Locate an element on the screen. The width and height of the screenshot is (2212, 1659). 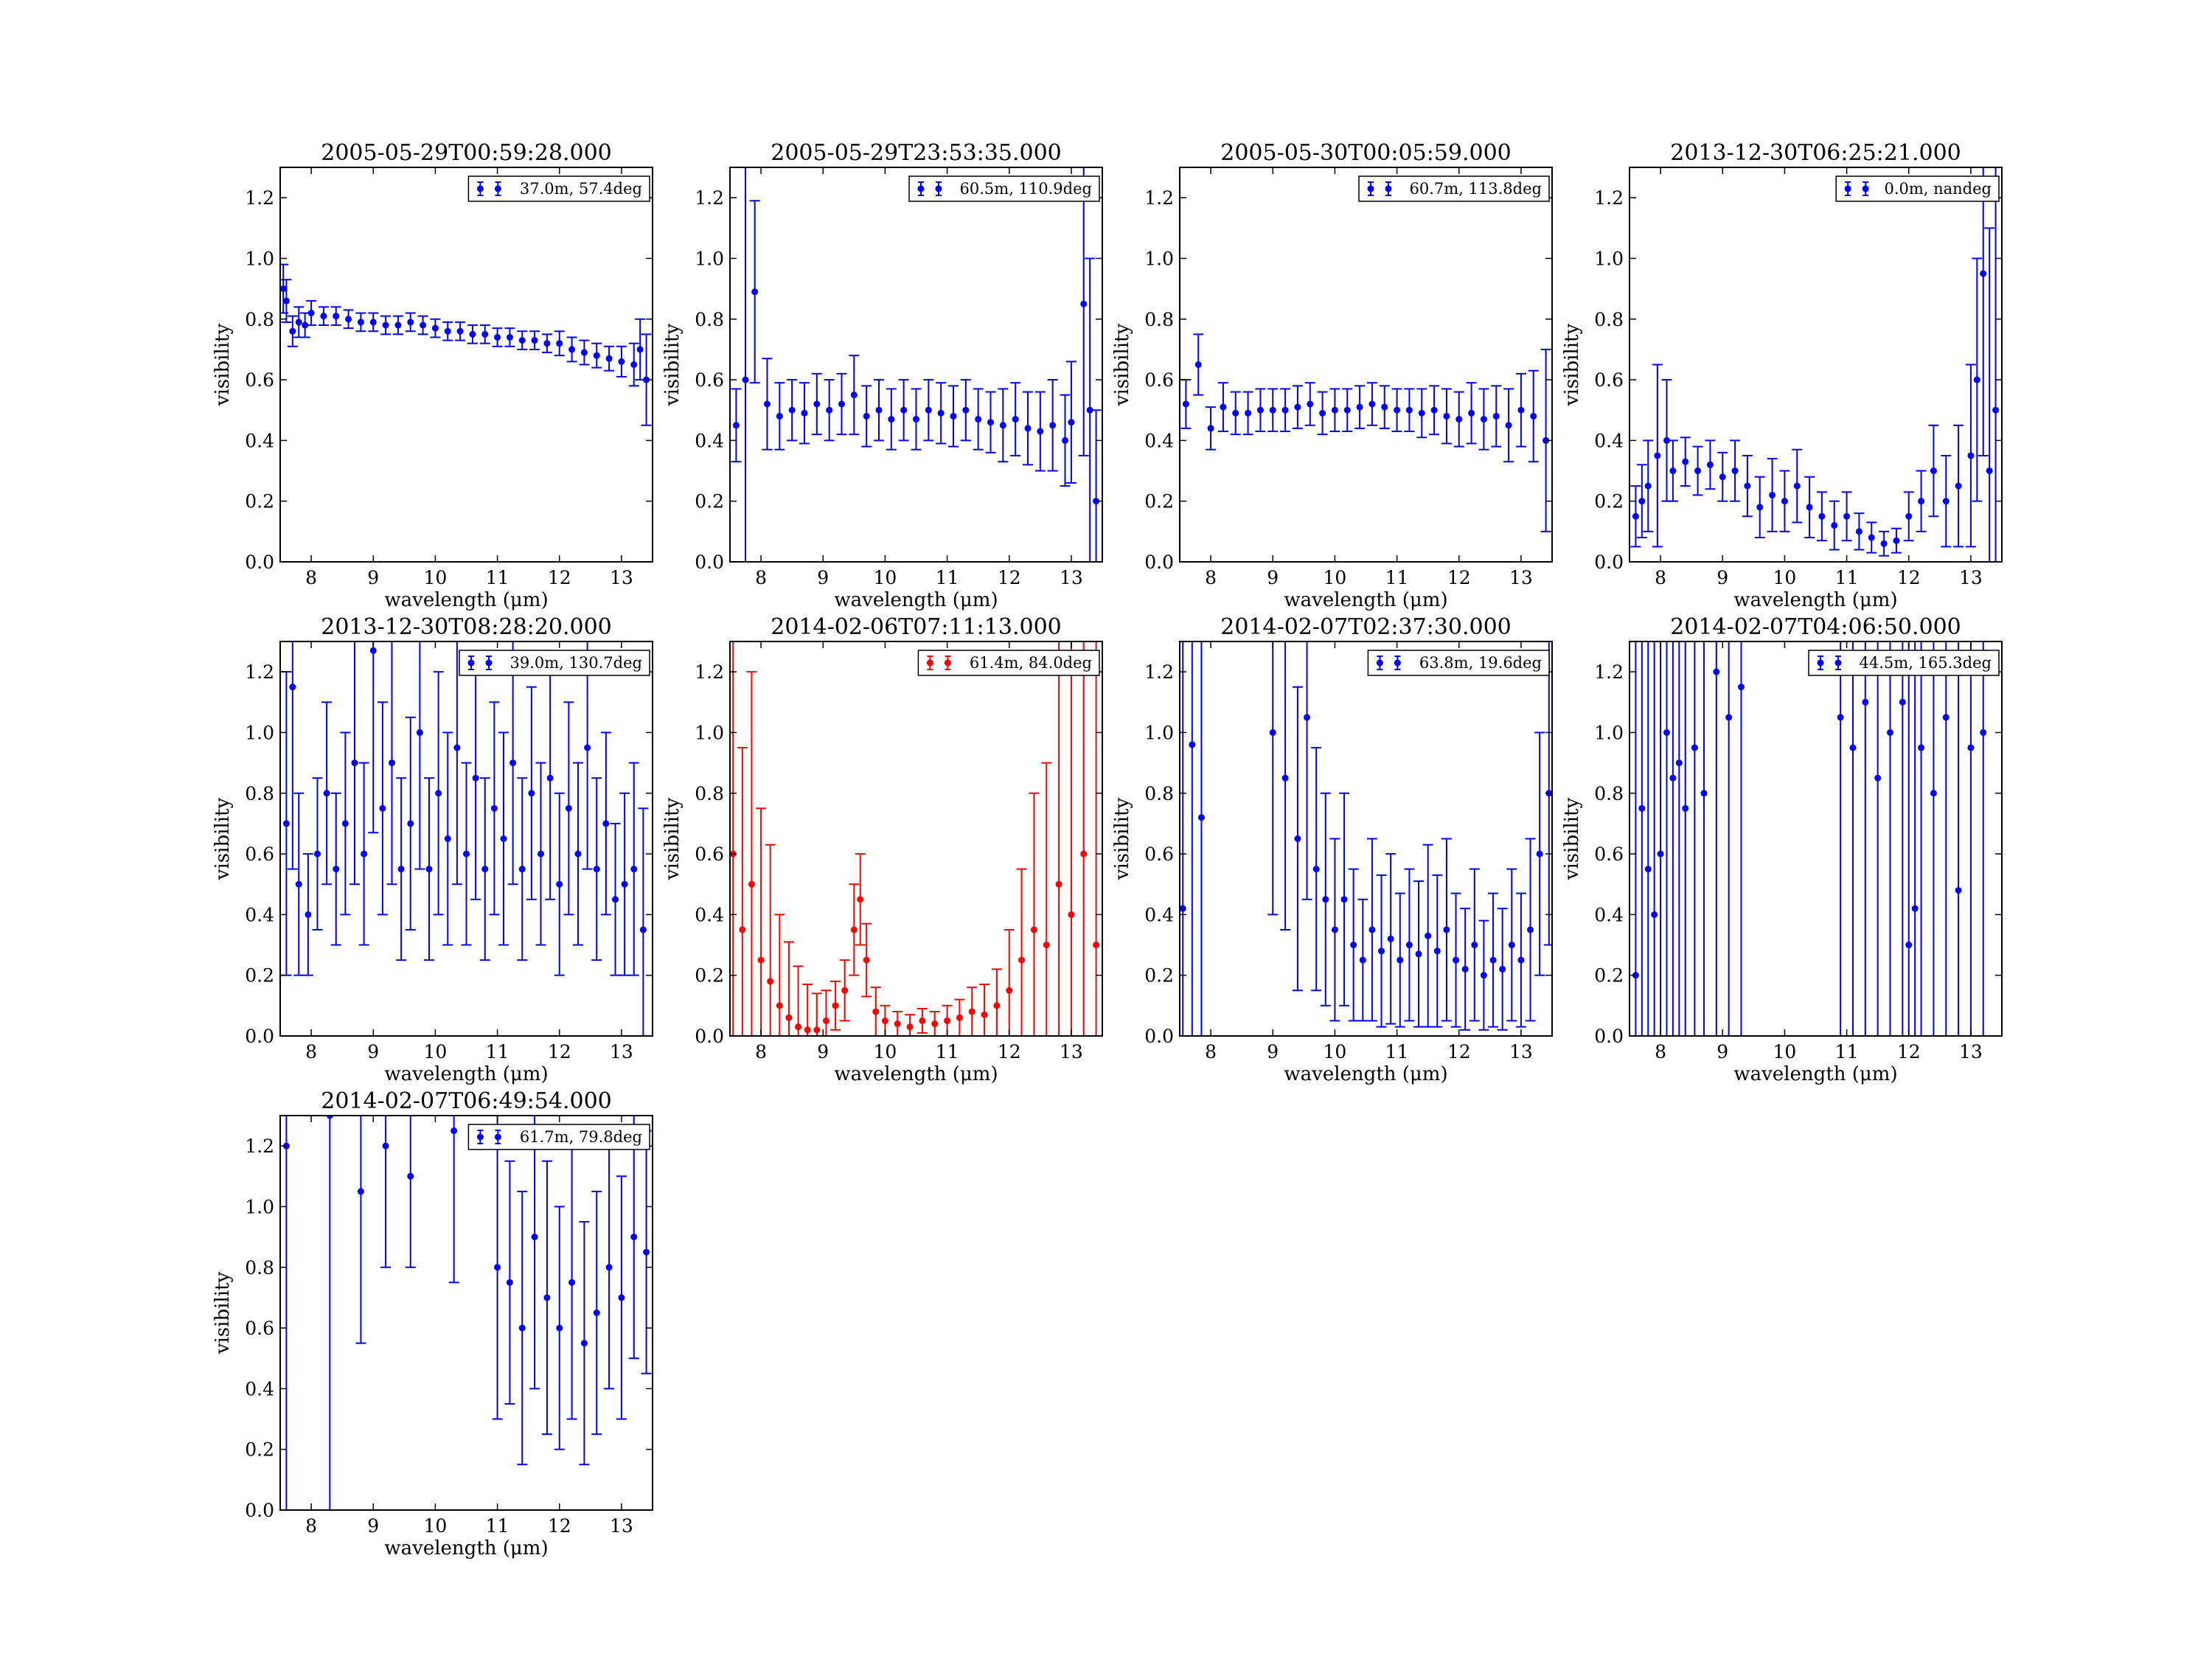
legend: 61.7m, 79.8deg is located at coordinates (558, 1137).